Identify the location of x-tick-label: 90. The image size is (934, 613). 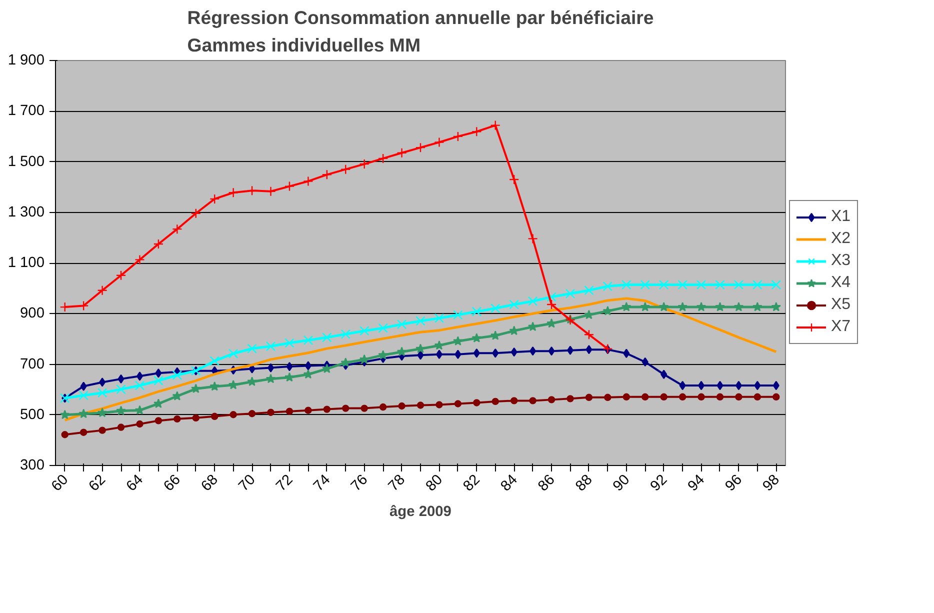
(622, 483).